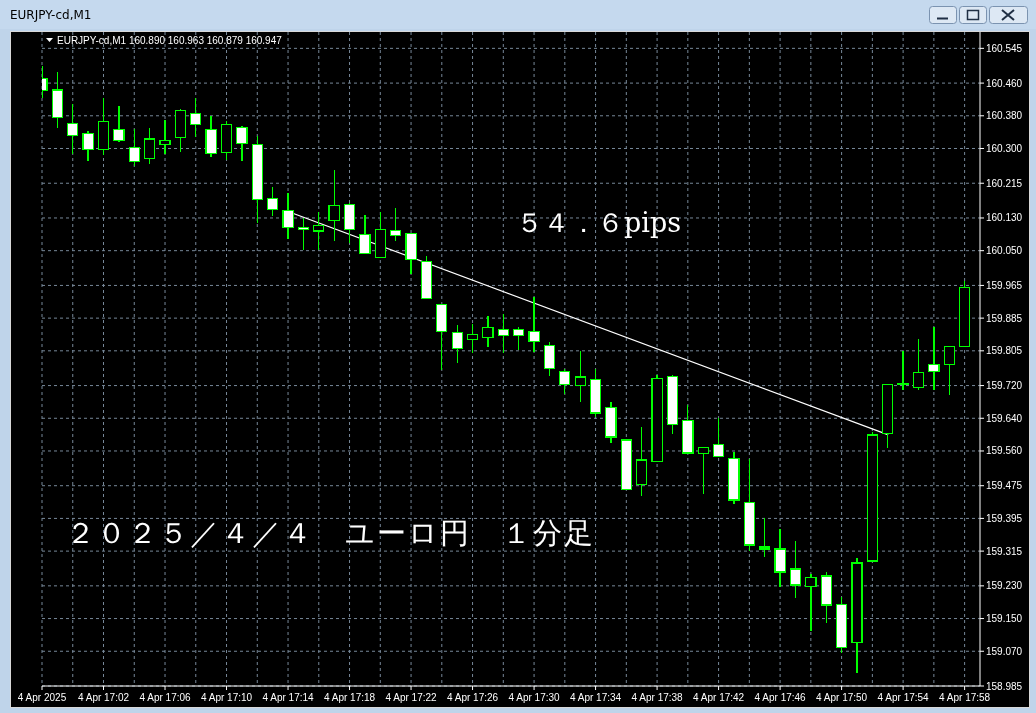 The image size is (1036, 713). I want to click on y-tick-label: 159.150, so click(1004, 619).